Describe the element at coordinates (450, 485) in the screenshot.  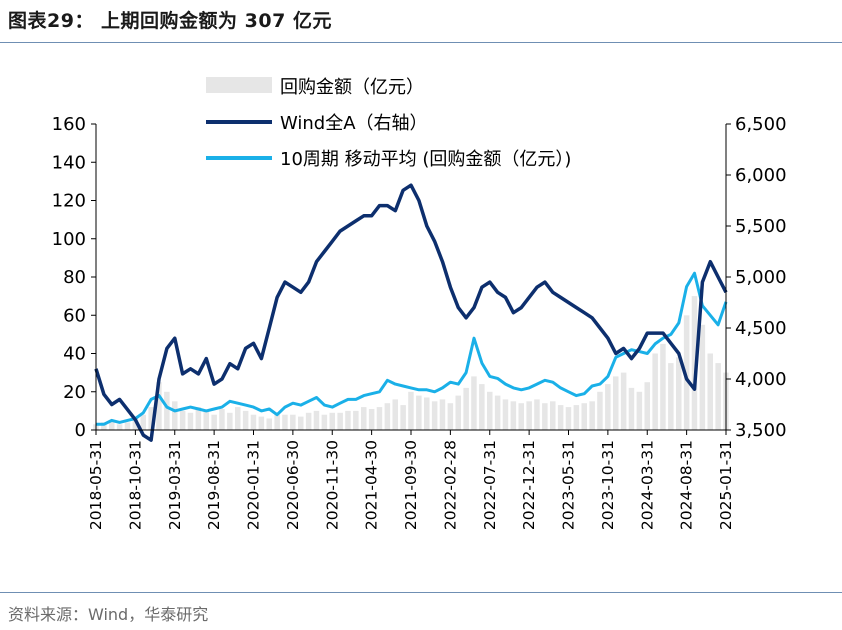
I see `x-tick-label: 2022-02-28` at that location.